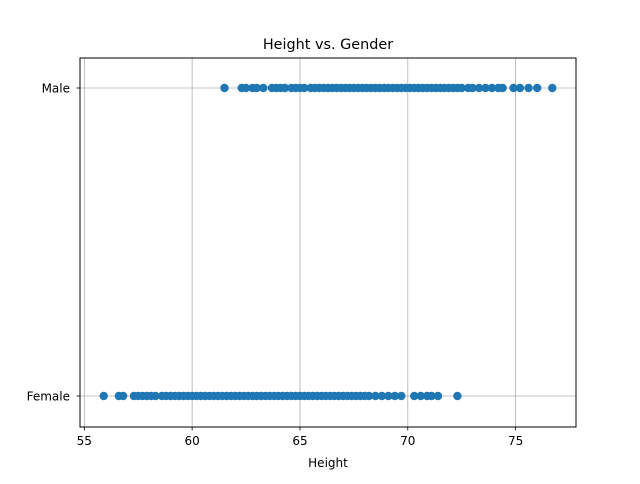 The height and width of the screenshot is (484, 640). Describe the element at coordinates (191, 441) in the screenshot. I see `x-tick-label: 60` at that location.